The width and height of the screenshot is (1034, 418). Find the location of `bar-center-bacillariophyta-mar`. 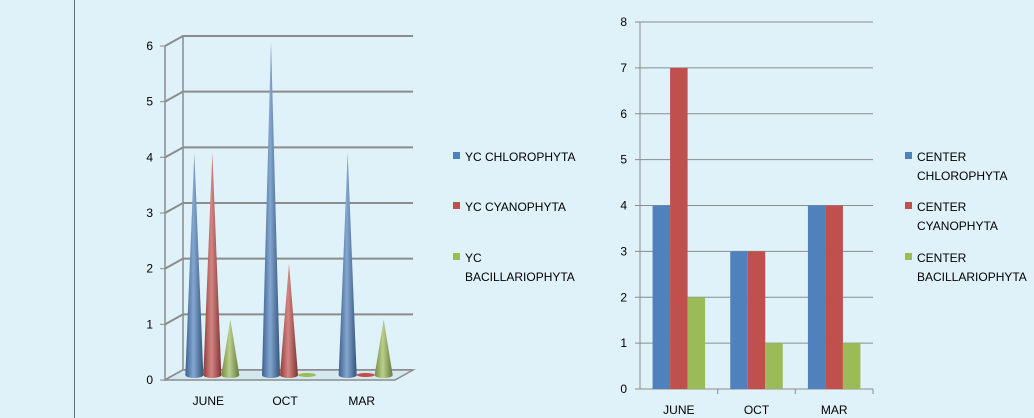

bar-center-bacillariophyta-mar is located at coordinates (851, 366).